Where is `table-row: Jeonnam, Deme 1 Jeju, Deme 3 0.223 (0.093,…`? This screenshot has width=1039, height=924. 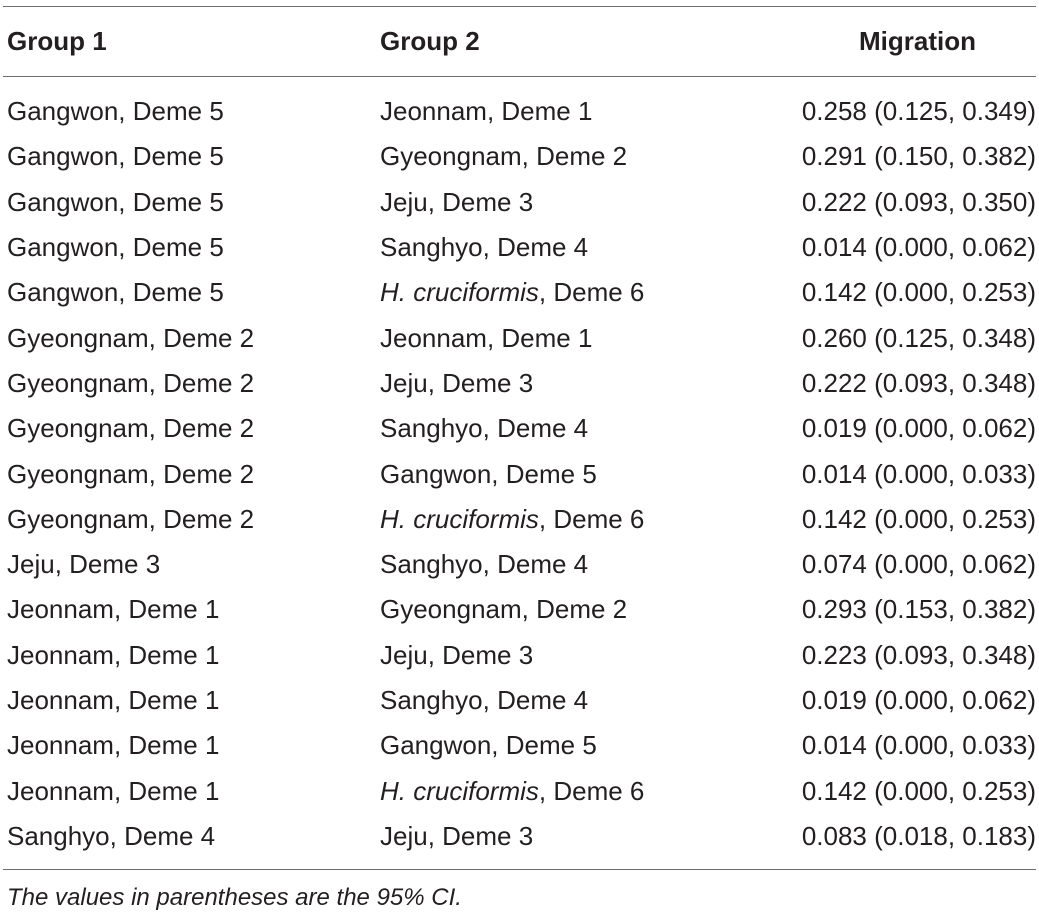
table-row: Jeonnam, Deme 1 Jeju, Deme 3 0.223 (0.093,… is located at coordinates (519, 655).